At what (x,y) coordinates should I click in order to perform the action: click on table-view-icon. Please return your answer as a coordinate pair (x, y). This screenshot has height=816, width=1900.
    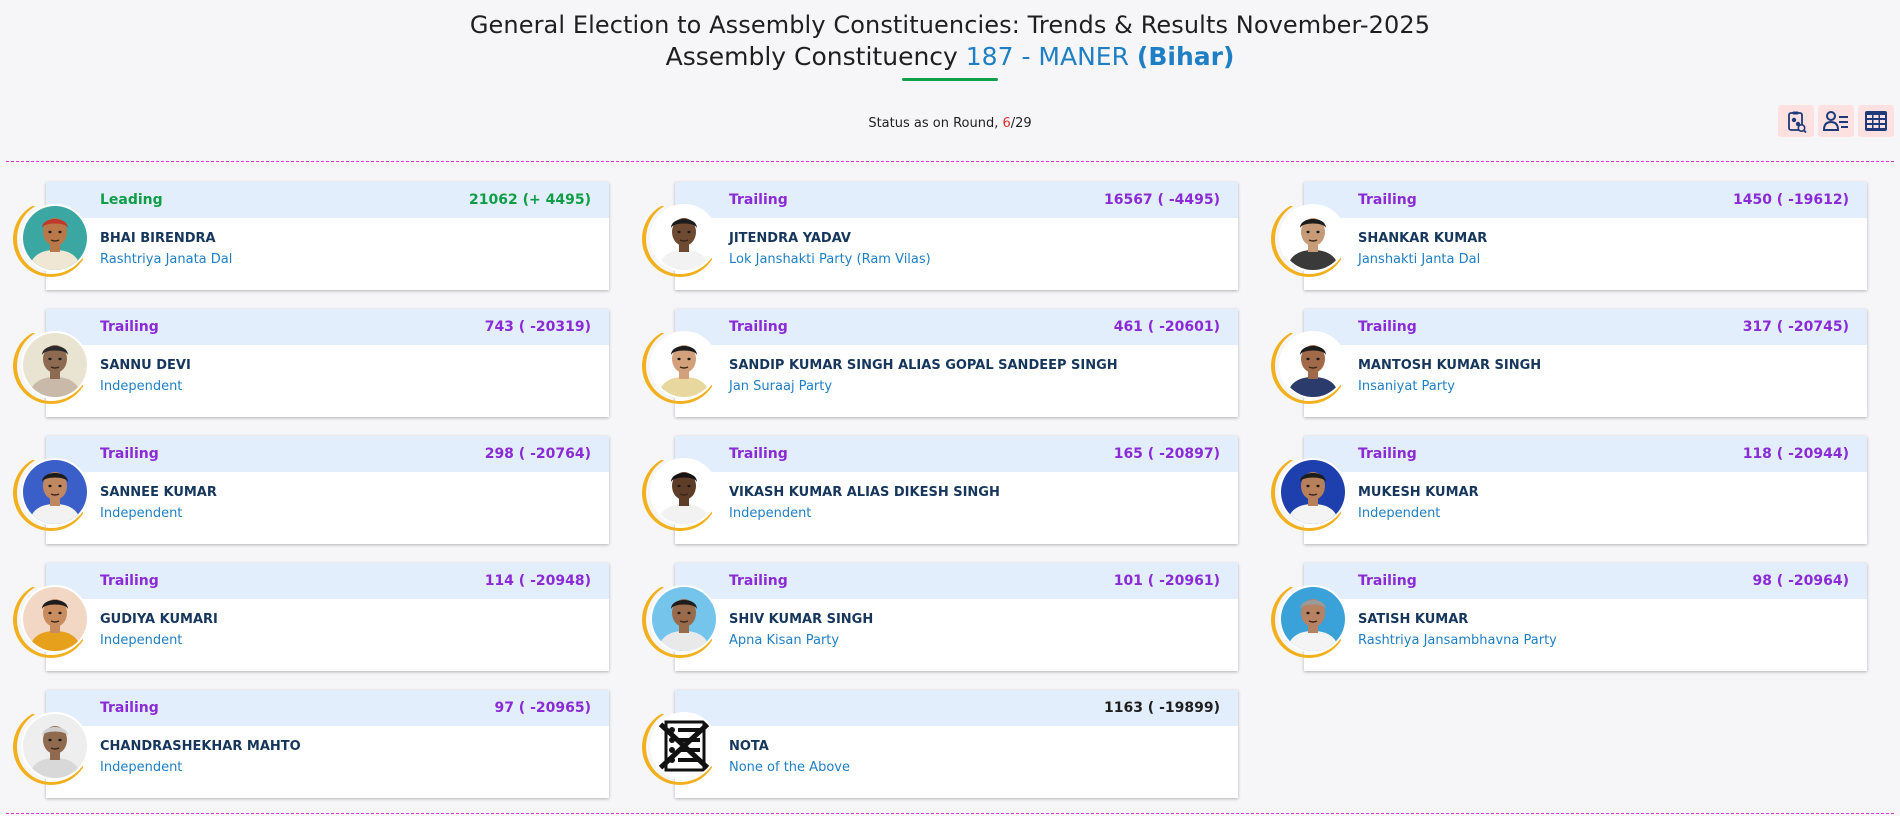
    Looking at the image, I should click on (1876, 121).